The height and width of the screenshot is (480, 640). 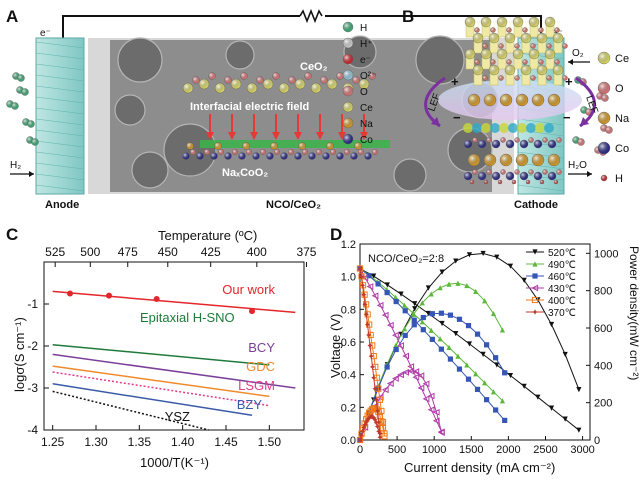 What do you see at coordinates (603, 329) in the screenshot?
I see `y2-tick-label-d: 600` at bounding box center [603, 329].